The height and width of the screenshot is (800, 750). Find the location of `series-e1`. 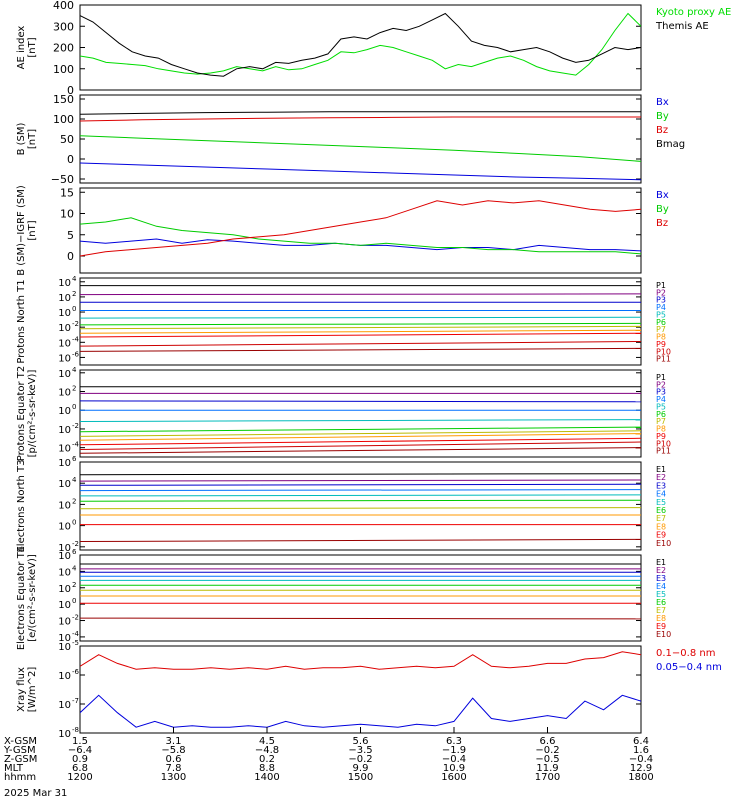

series-e1 is located at coordinates (360, 474).